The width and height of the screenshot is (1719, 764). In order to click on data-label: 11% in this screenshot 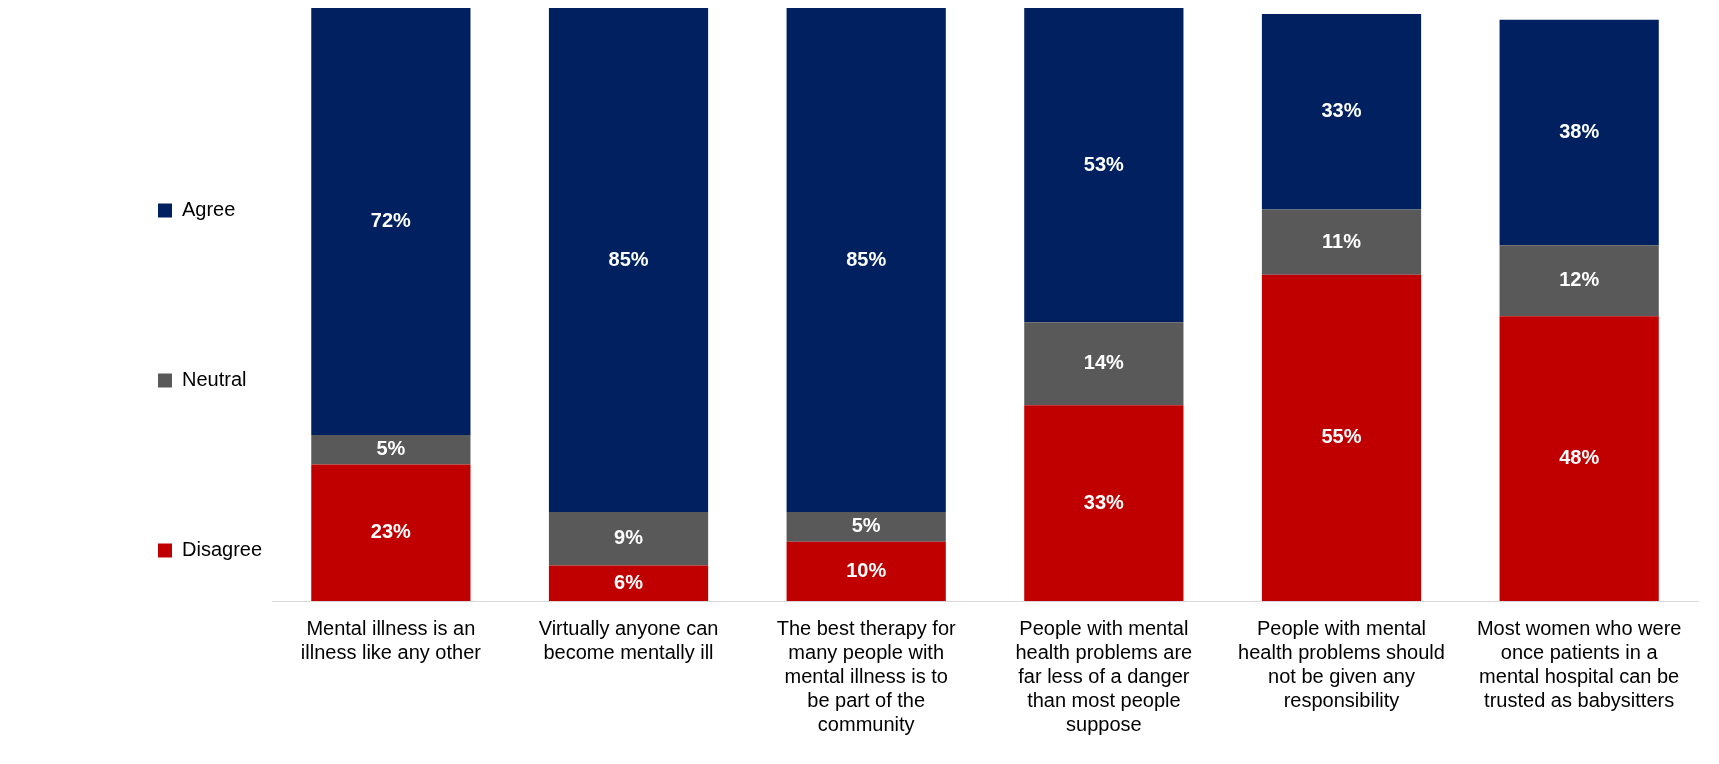, I will do `click(1342, 240)`.